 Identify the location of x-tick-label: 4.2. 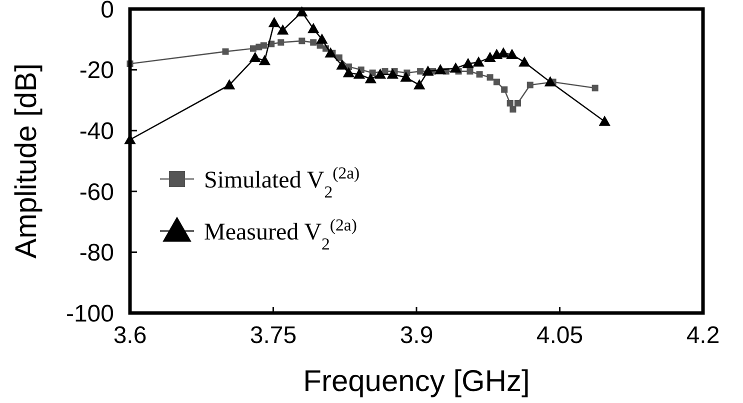
(703, 335).